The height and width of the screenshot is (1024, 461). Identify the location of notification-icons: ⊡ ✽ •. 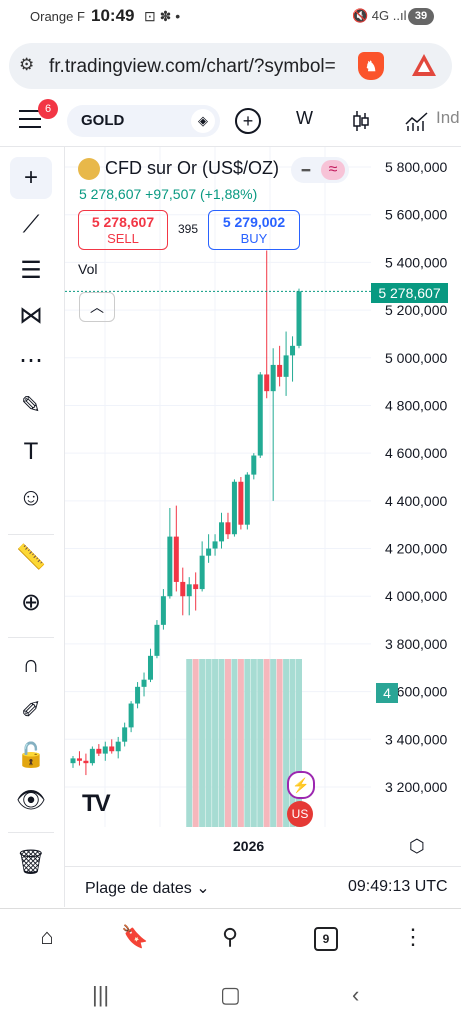
(162, 16).